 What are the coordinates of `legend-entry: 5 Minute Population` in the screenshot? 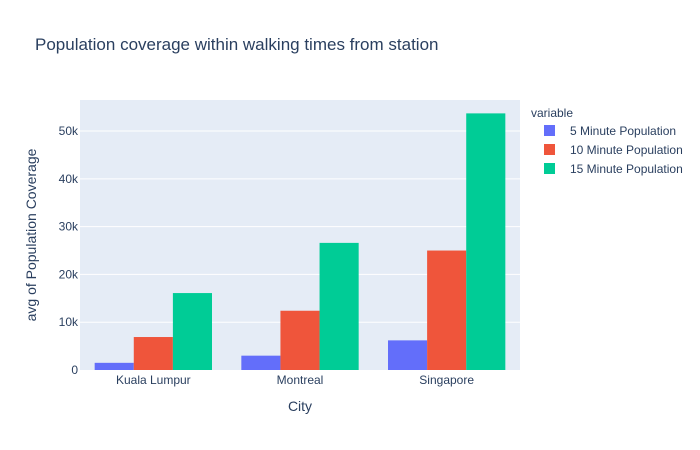 It's located at (623, 131).